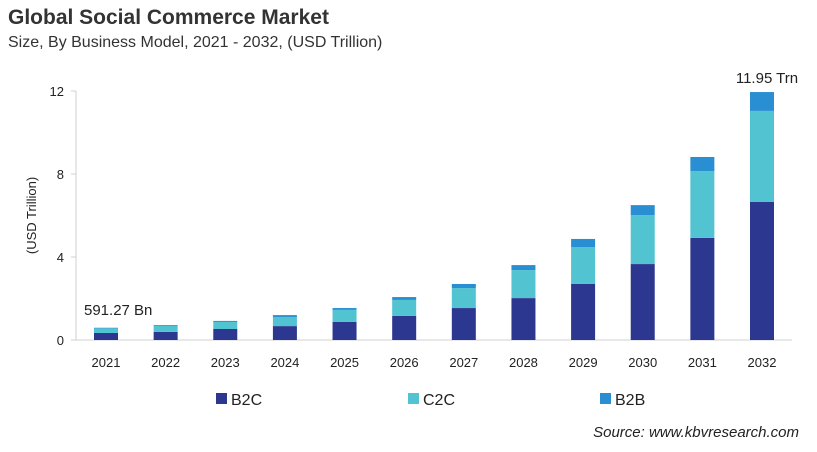 This screenshot has height=452, width=817. I want to click on bar-b2b-2022, so click(165, 325).